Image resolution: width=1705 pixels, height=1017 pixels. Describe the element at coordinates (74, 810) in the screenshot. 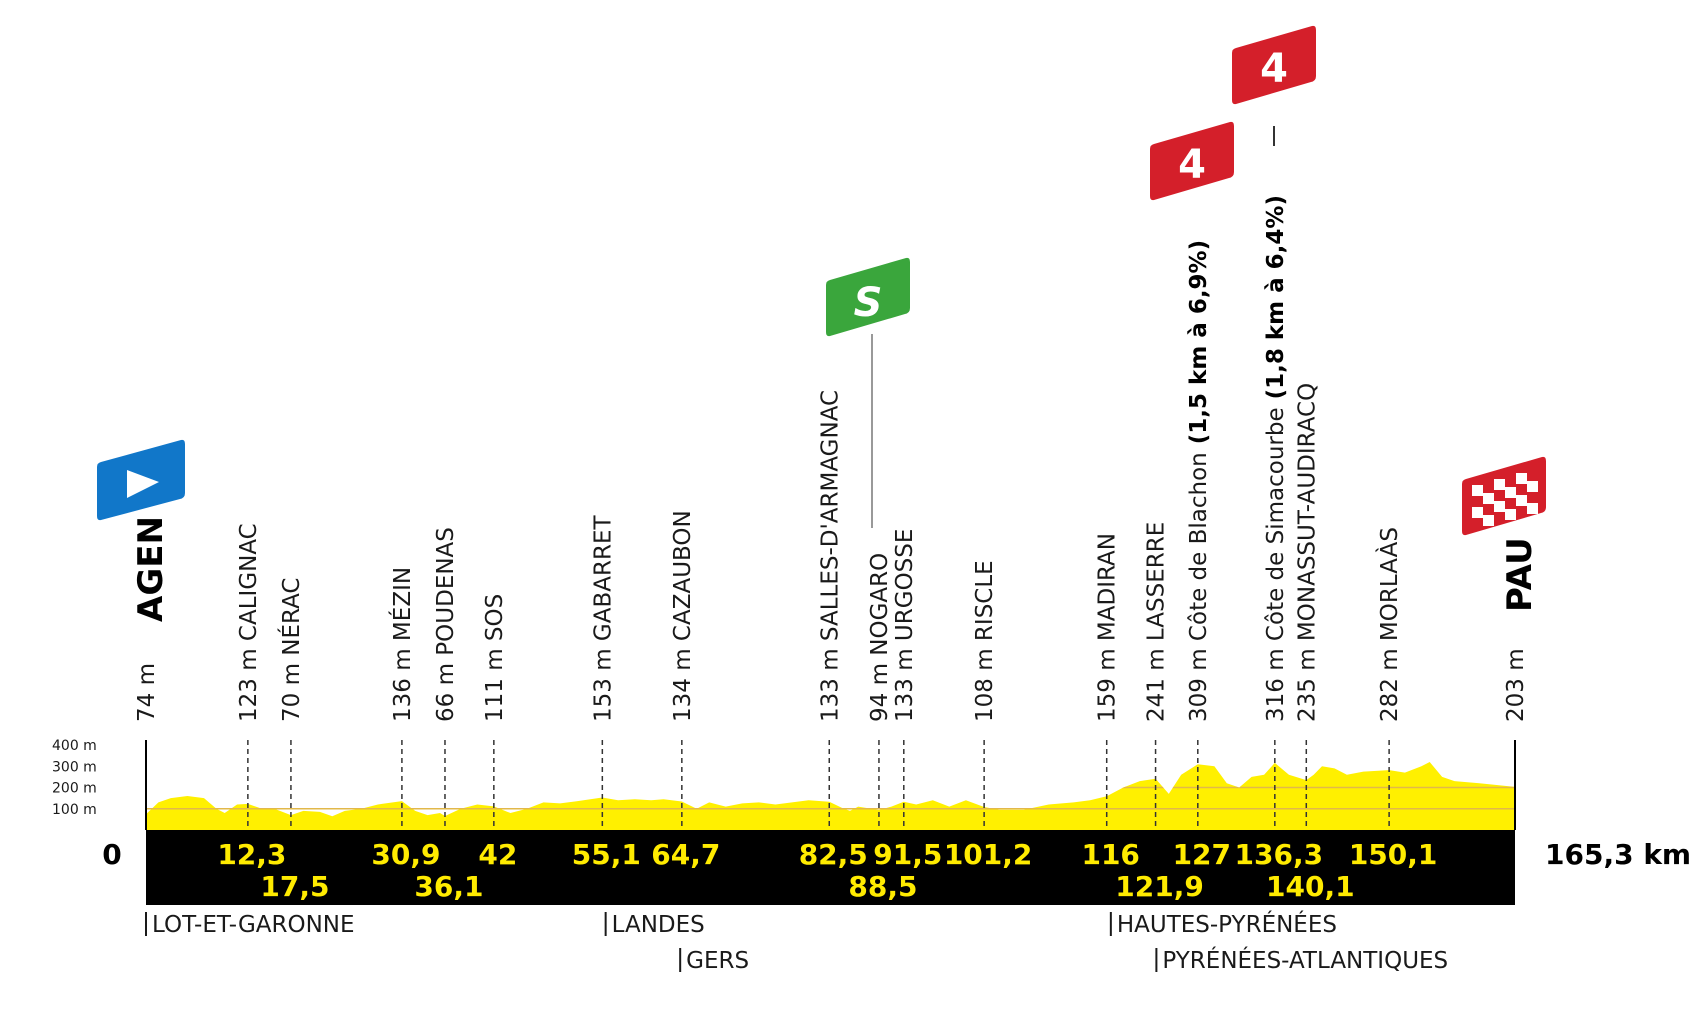

I see `elevation-tick-label: 100 m` at that location.